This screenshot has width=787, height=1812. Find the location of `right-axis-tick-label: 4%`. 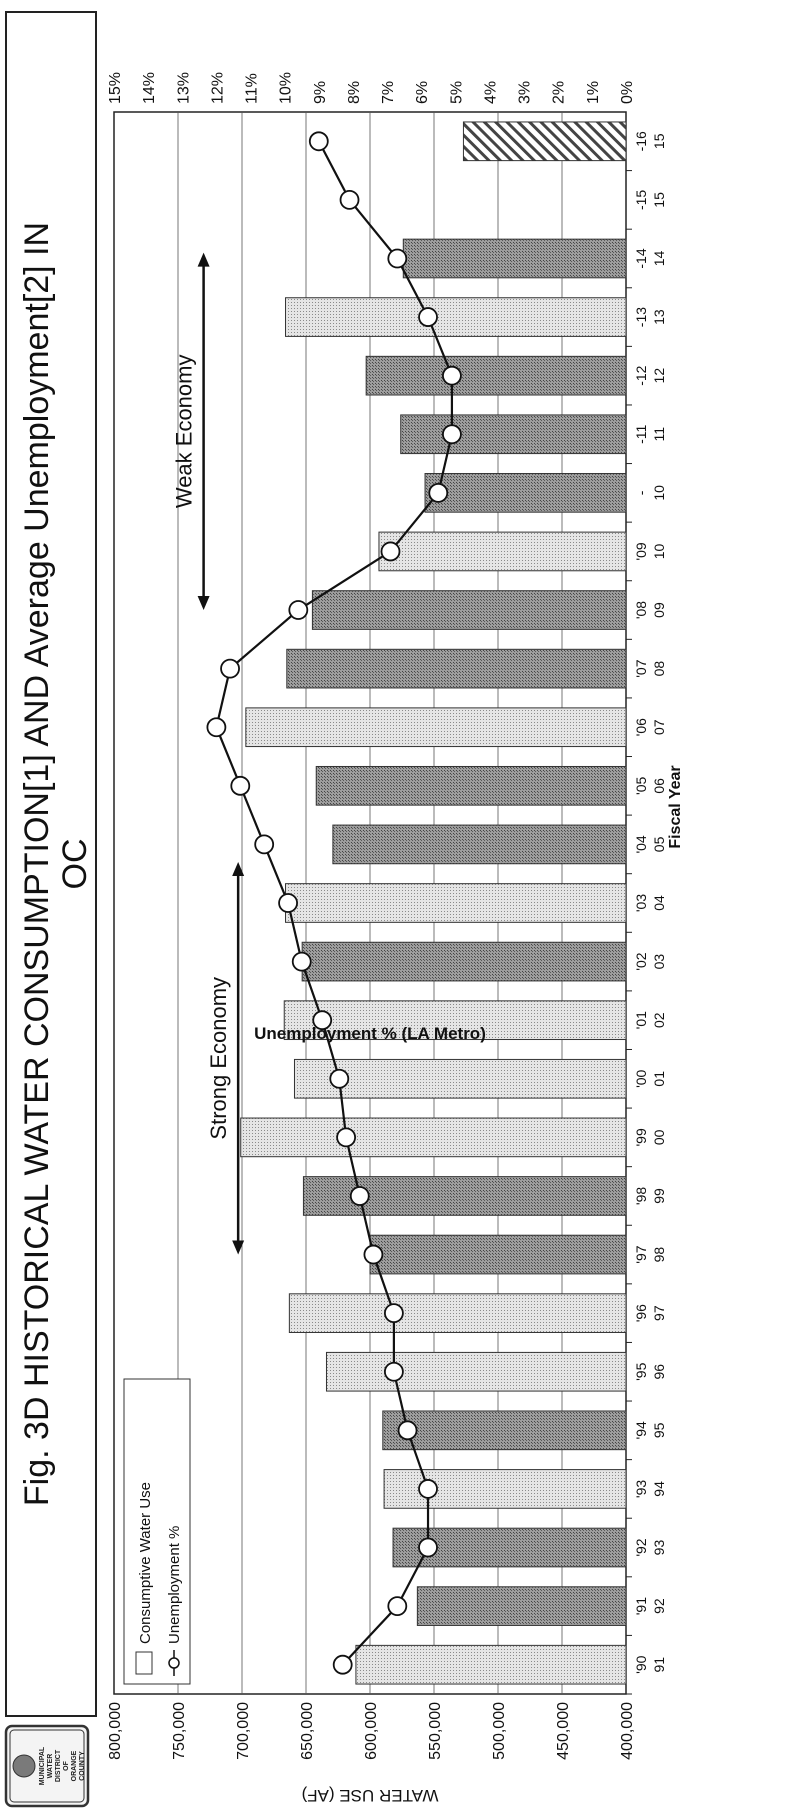

right-axis-tick-label: 4% is located at coordinates (490, 92).